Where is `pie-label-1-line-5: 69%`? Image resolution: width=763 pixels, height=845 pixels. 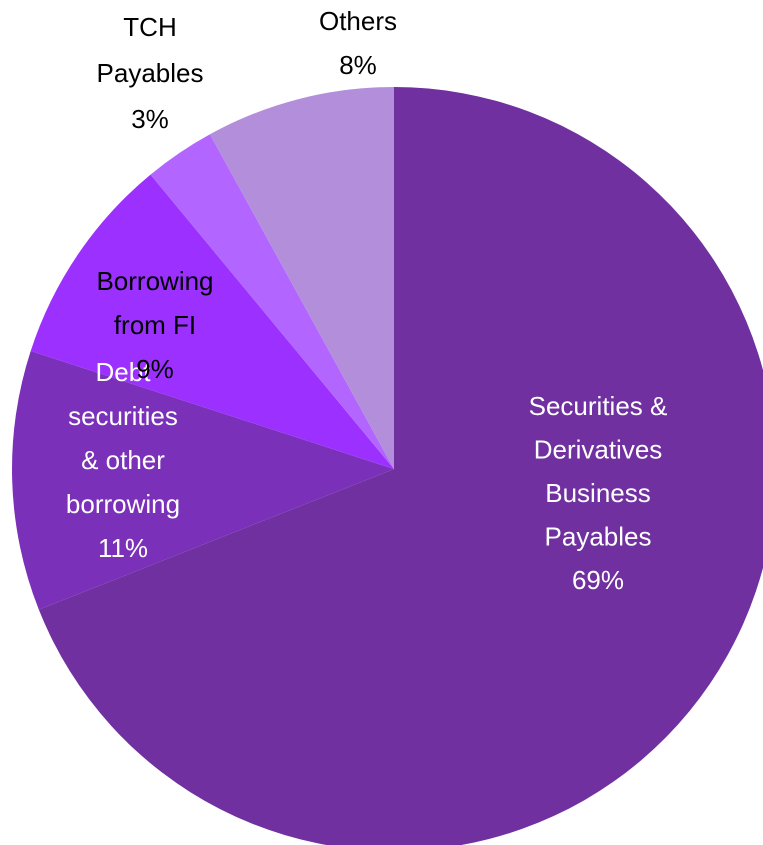
pie-label-1-line-5: 69% is located at coordinates (598, 580).